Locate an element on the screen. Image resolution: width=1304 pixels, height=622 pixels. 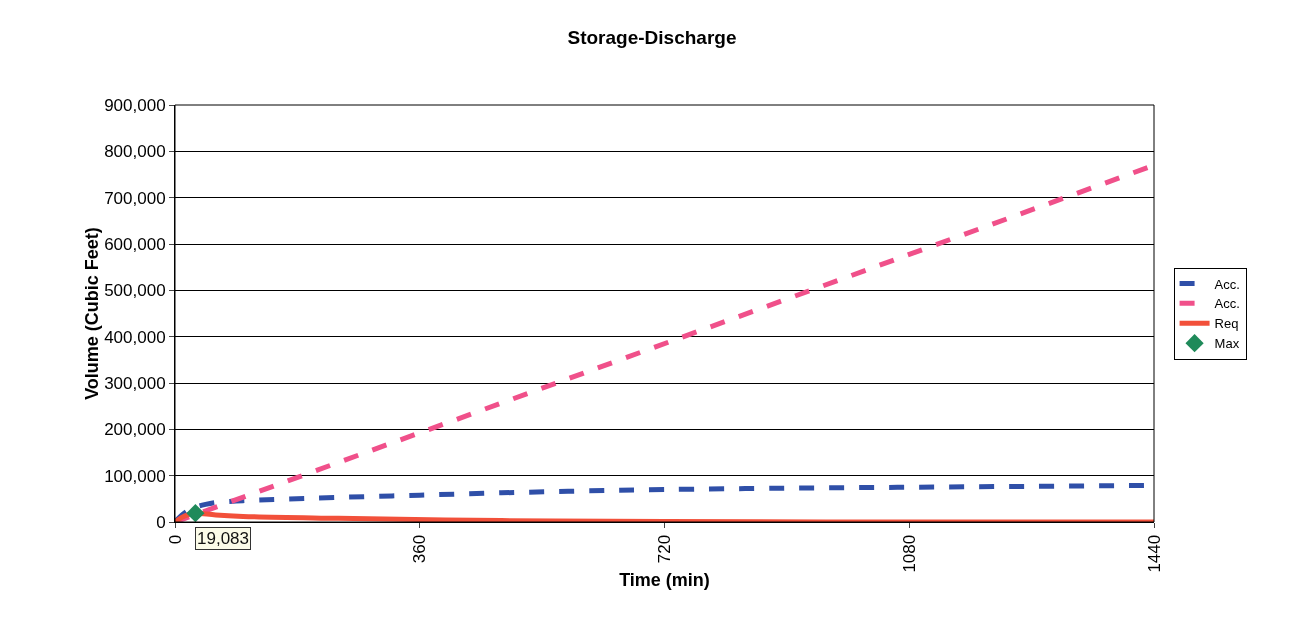
y-tick-label: 700,000 is located at coordinates (135, 198).